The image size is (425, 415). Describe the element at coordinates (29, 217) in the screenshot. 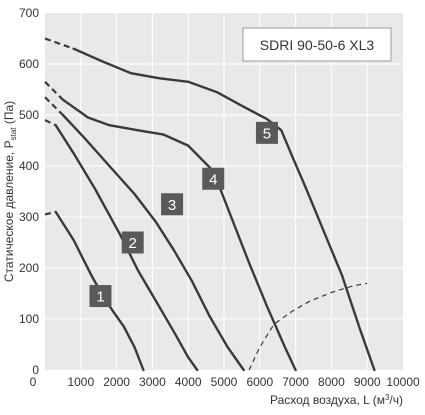

I see `y-tick-label: 300` at that location.